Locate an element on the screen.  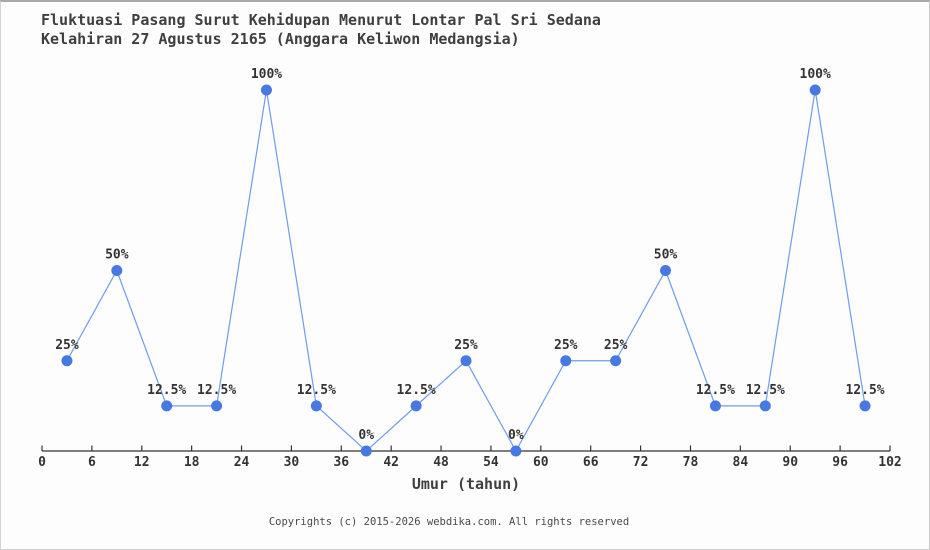
x-tick-label: 42 is located at coordinates (391, 462).